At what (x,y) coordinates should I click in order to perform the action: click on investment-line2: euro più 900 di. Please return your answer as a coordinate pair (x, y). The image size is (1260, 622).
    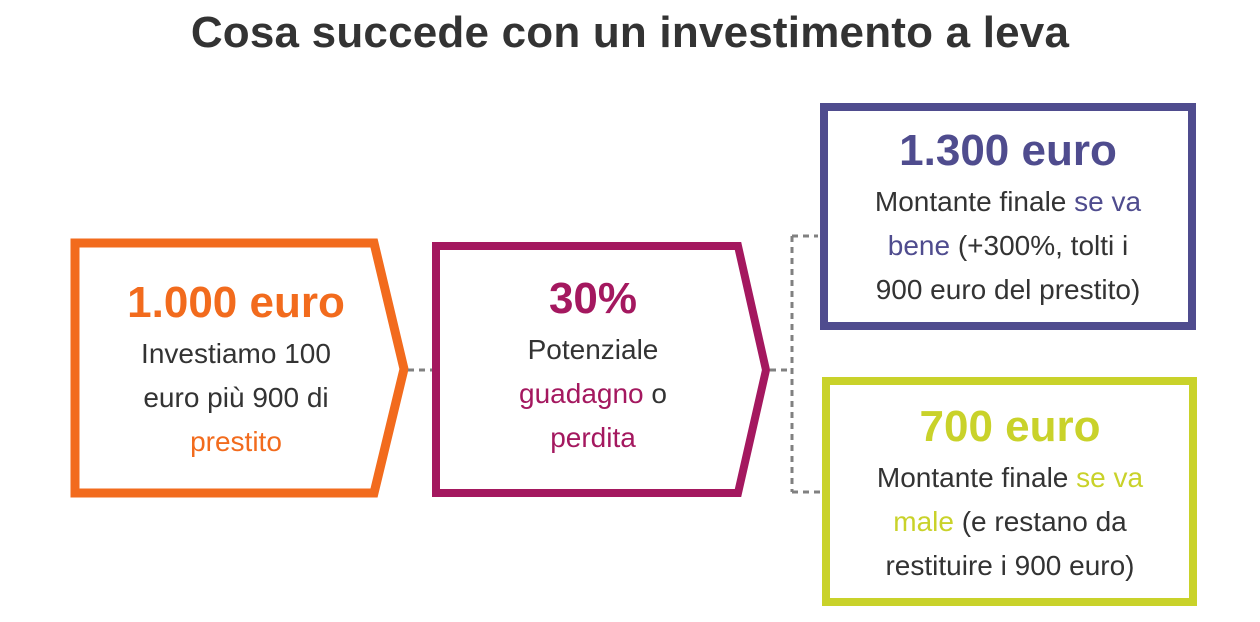
    Looking at the image, I should click on (236, 397).